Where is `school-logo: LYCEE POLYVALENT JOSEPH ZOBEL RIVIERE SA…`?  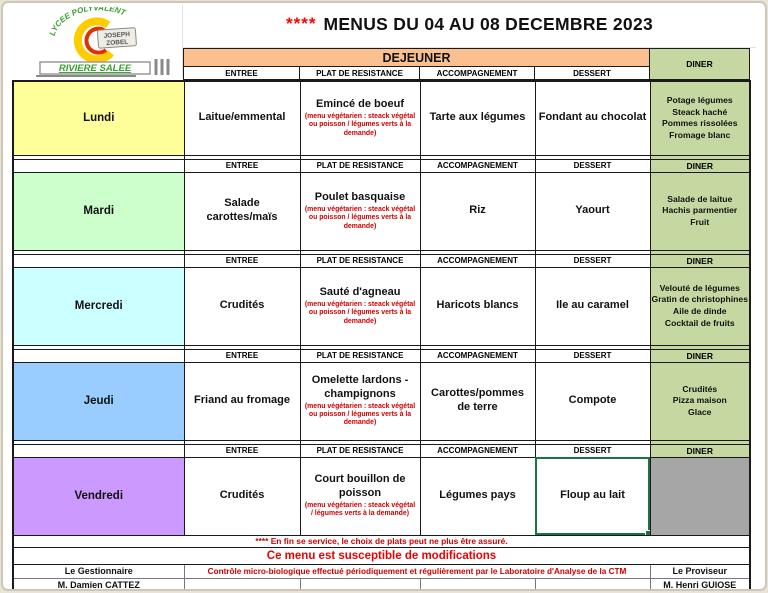
school-logo: LYCEE POLYVALENT JOSEPH ZOBEL RIVIERE SA… is located at coordinates (97, 41).